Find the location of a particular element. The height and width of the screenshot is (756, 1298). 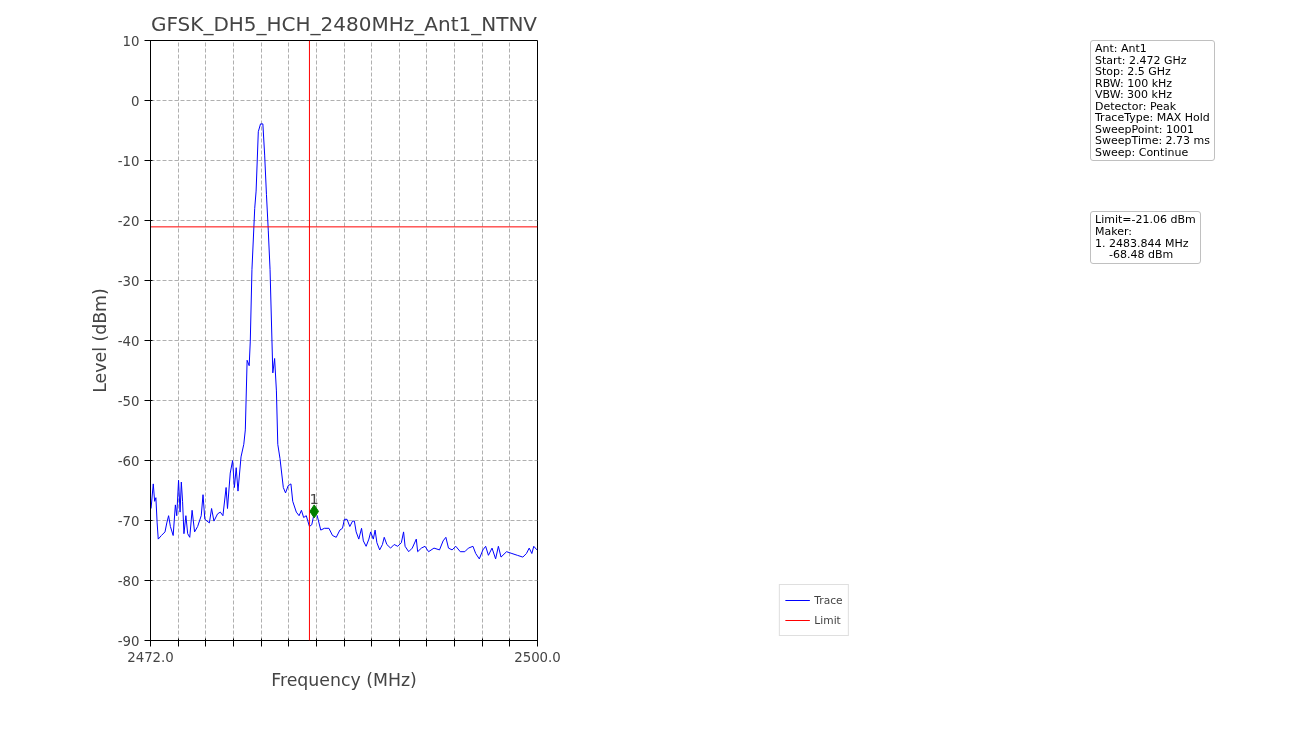

y-tick-label: 10 is located at coordinates (131, 41).